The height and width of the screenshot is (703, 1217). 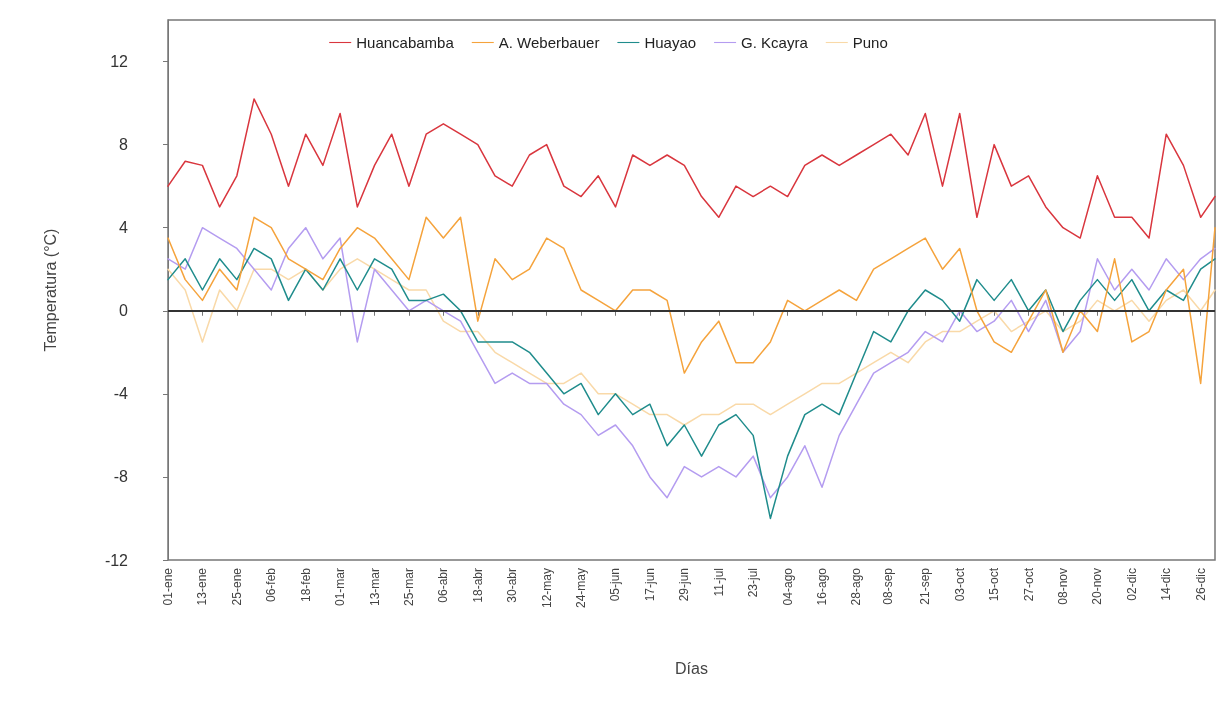 I want to click on x-tick-label: 06-feb, so click(x=271, y=585).